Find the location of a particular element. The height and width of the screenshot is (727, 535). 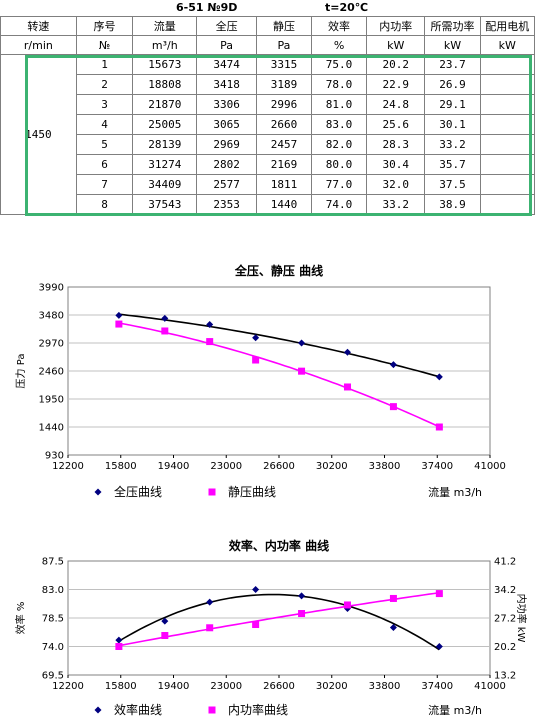

table-row: 6 31274 2802 2169 80.0 30.4 35.7 is located at coordinates (268, 165).